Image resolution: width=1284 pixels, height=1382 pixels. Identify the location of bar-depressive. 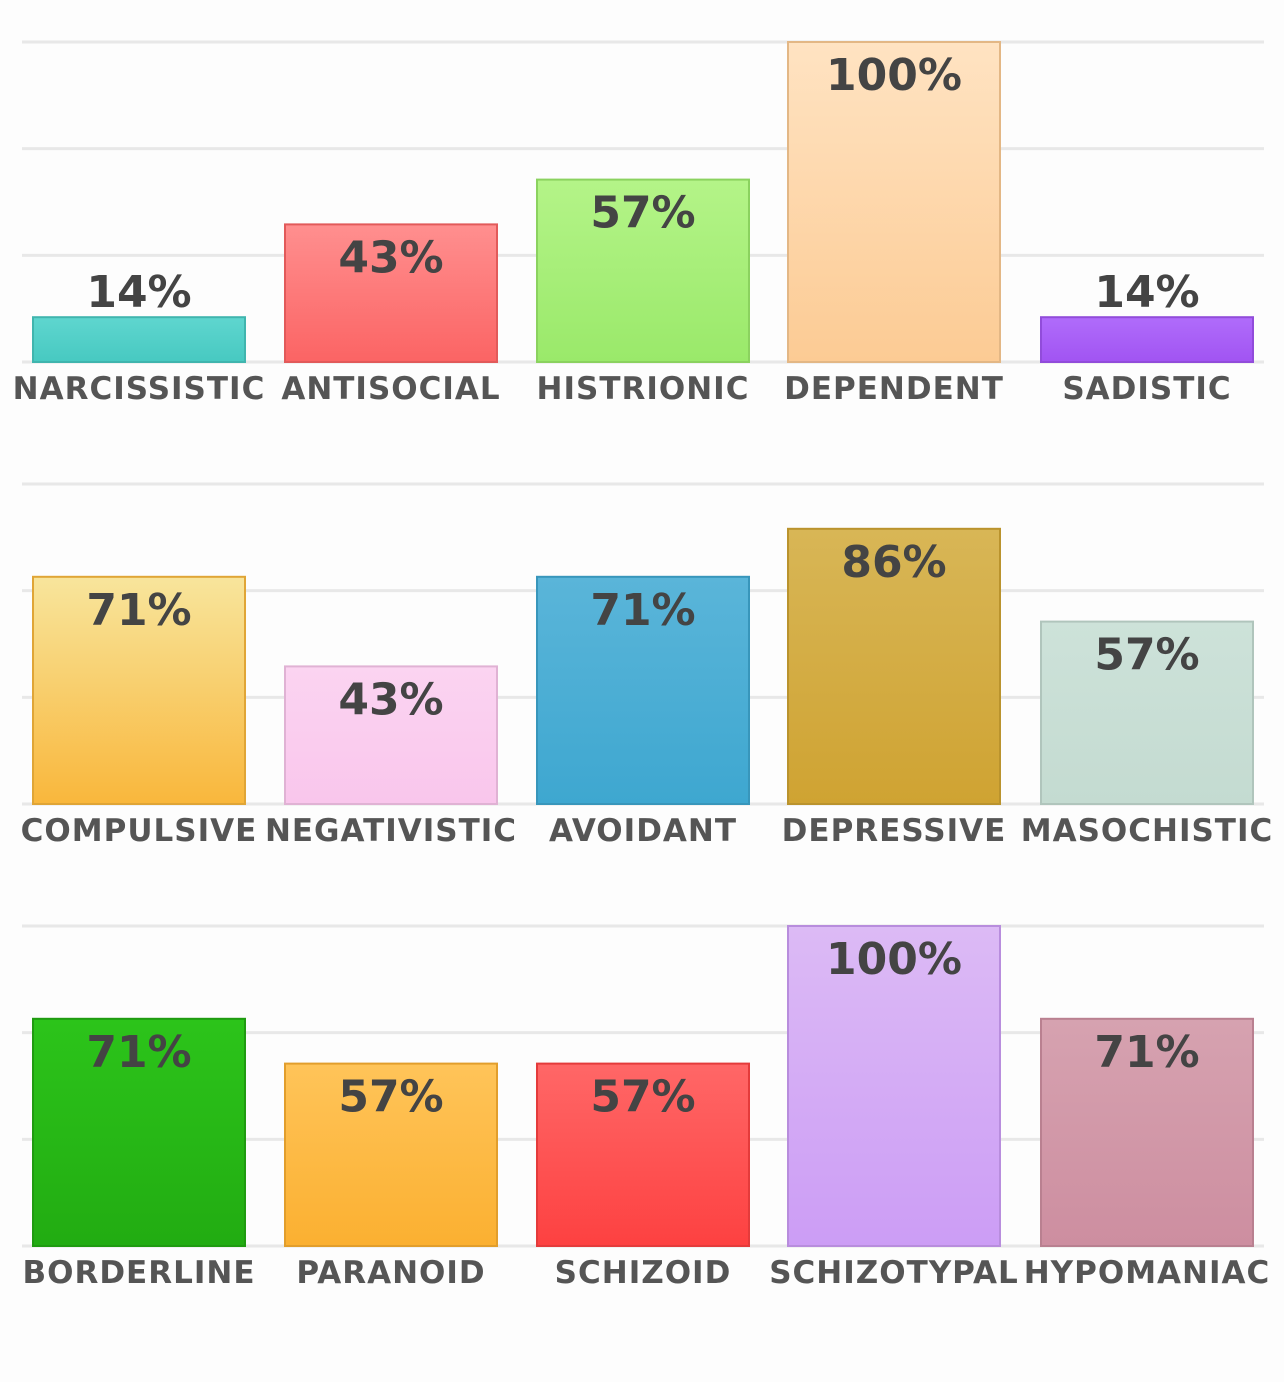
(894, 666).